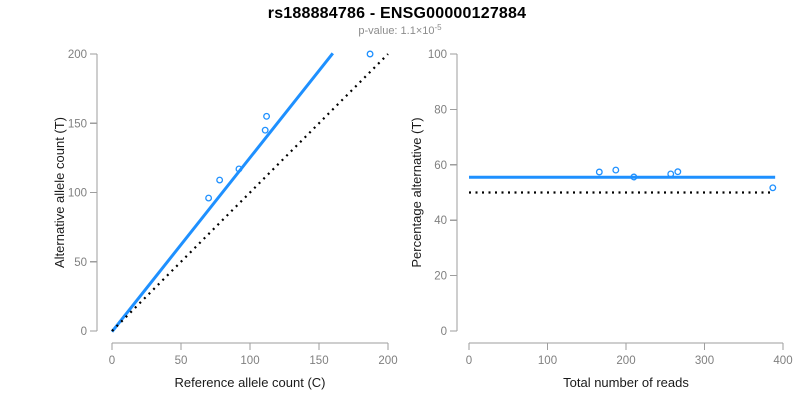 This screenshot has width=800, height=400. Describe the element at coordinates (397, 13) in the screenshot. I see `figure-title: rs188884786 - ENSG00000127884` at that location.